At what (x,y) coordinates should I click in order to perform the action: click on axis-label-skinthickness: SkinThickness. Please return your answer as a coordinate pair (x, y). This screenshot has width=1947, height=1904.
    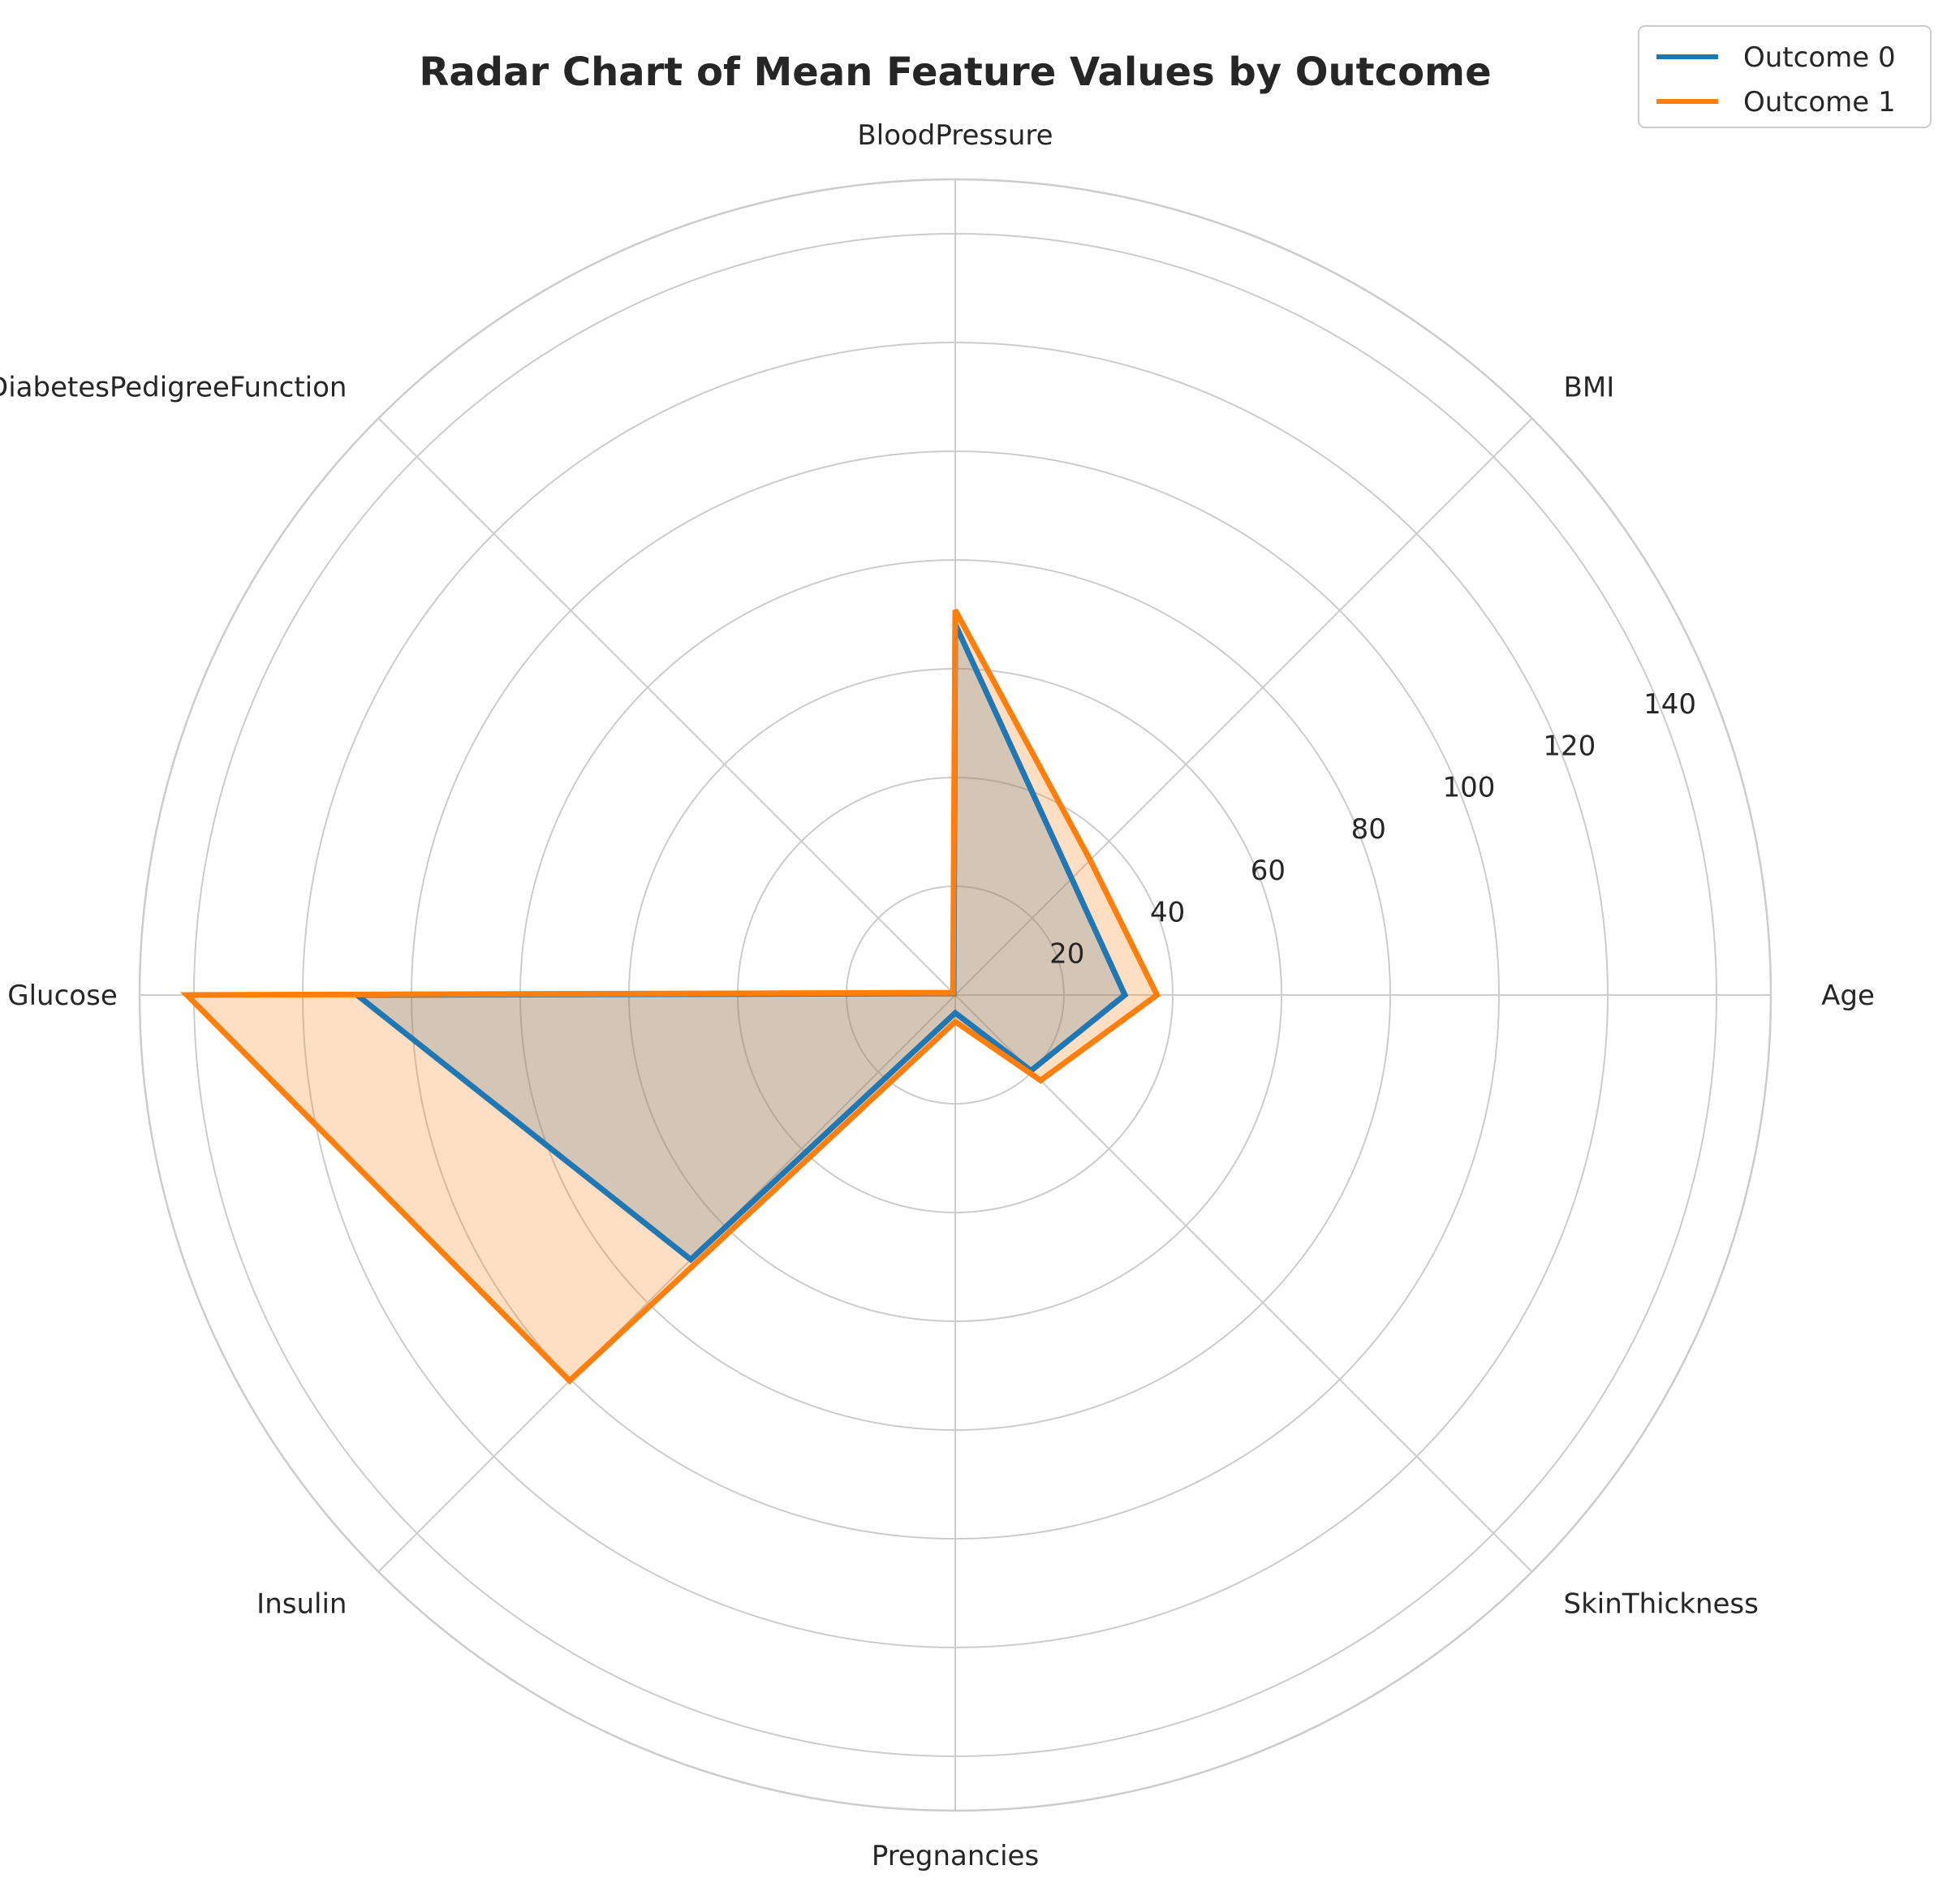
    Looking at the image, I should click on (1662, 1605).